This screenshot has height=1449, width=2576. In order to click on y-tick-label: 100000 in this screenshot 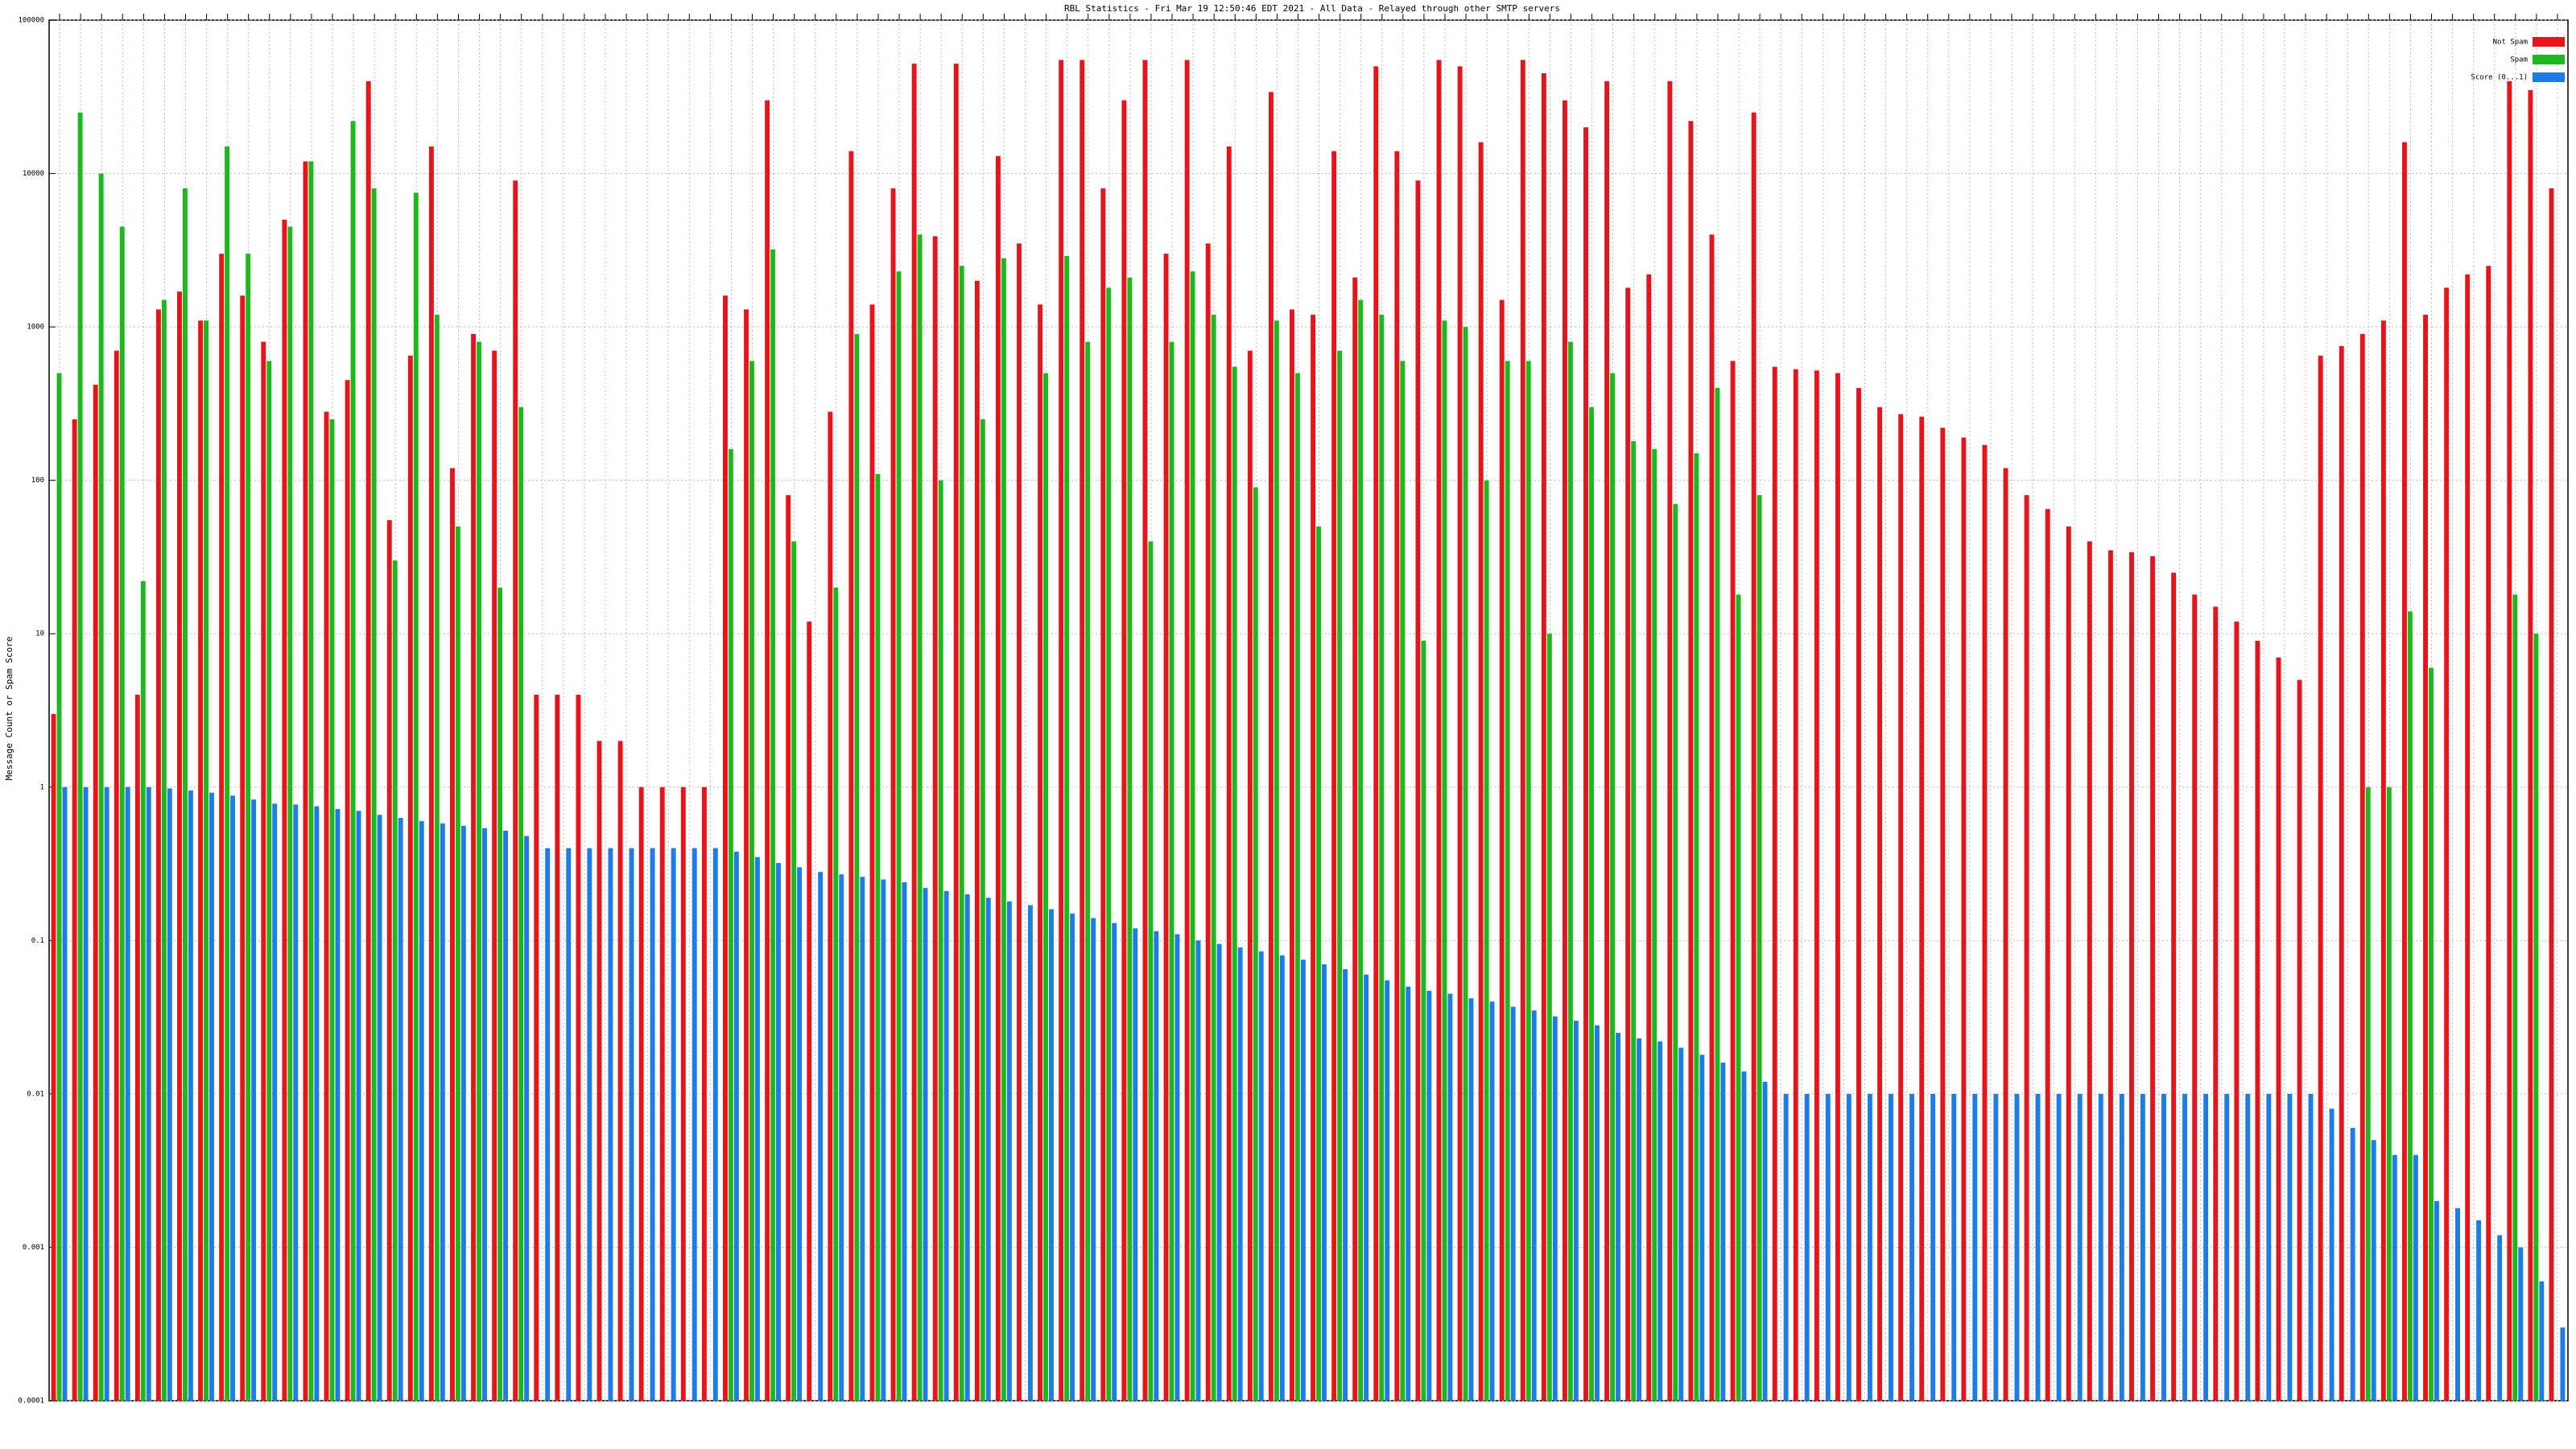, I will do `click(31, 21)`.